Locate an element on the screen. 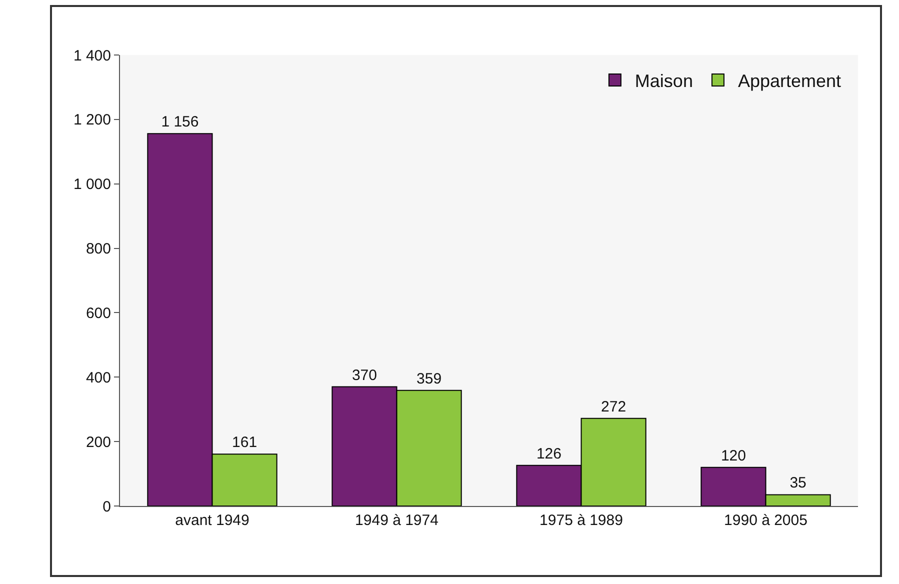 The height and width of the screenshot is (584, 899). data-label: 272 is located at coordinates (613, 407).